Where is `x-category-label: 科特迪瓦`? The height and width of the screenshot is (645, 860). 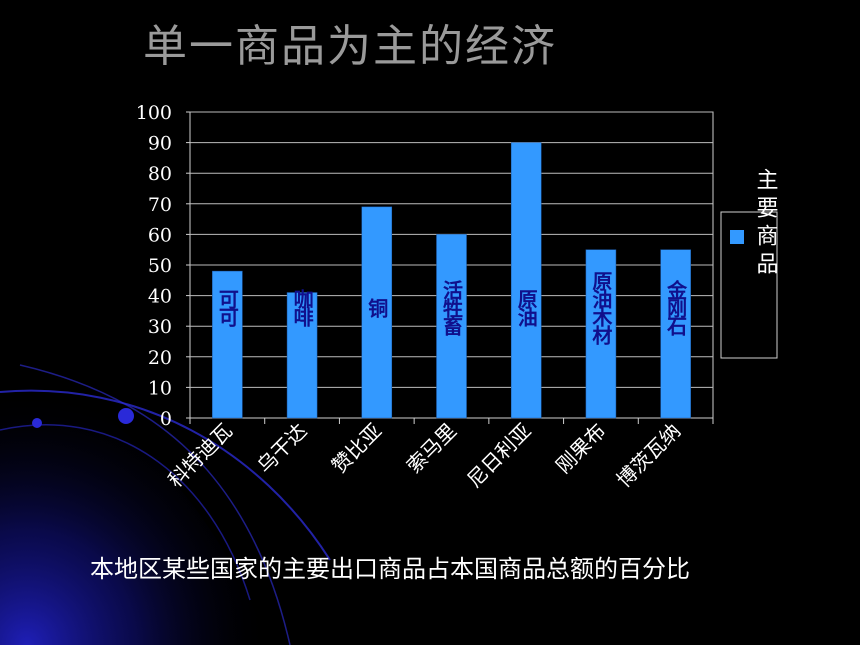
x-category-label: 科特迪瓦 is located at coordinates (200, 456).